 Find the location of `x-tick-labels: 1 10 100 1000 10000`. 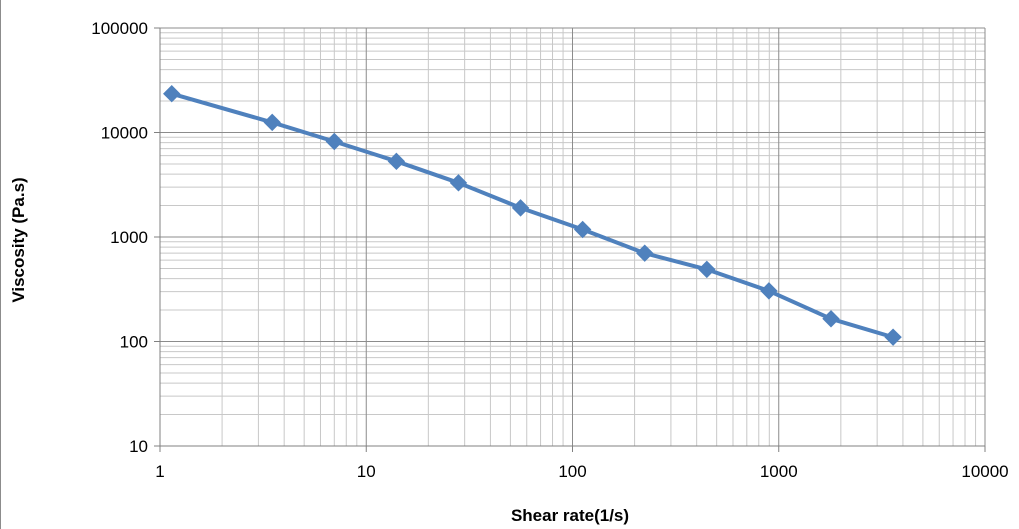

x-tick-labels: 1 10 100 1000 10000 is located at coordinates (581, 471).